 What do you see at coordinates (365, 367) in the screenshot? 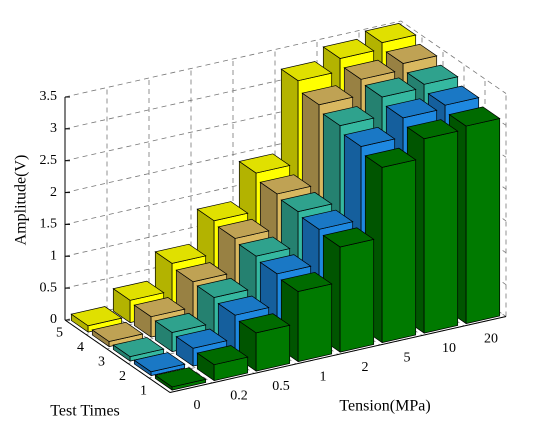
I see `x-tick-label: 2` at bounding box center [365, 367].